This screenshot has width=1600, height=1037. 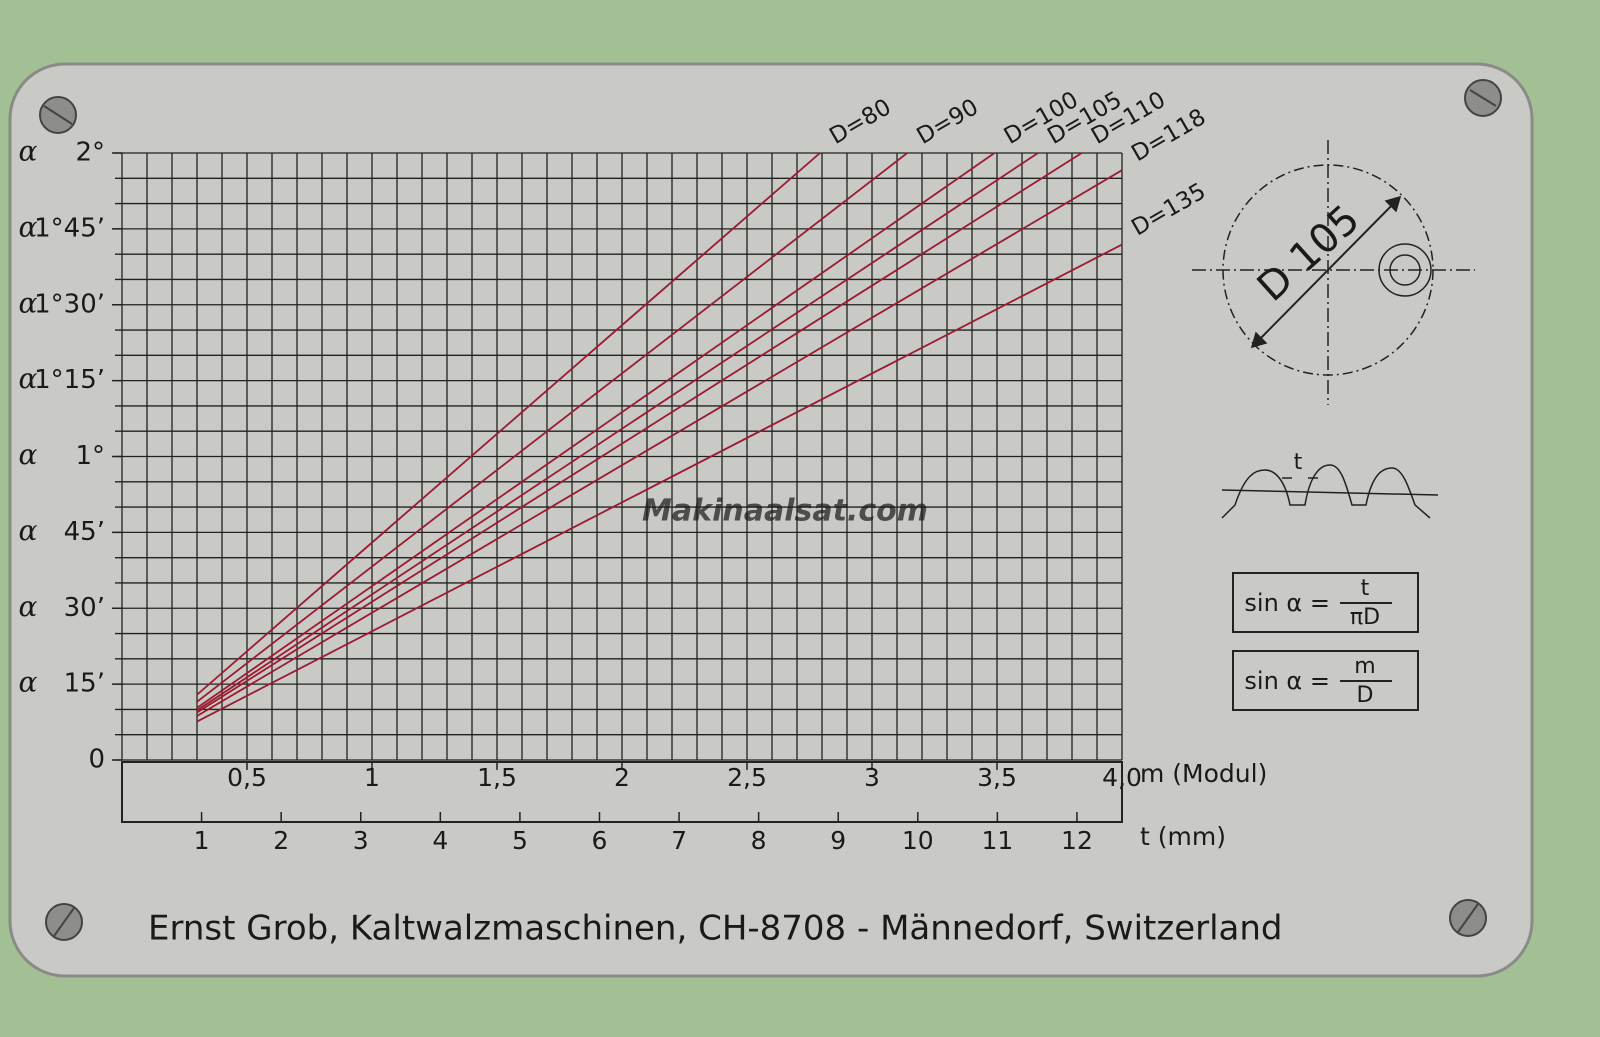 I want to click on x-axis-label: m (Modul), so click(x=1203, y=773).